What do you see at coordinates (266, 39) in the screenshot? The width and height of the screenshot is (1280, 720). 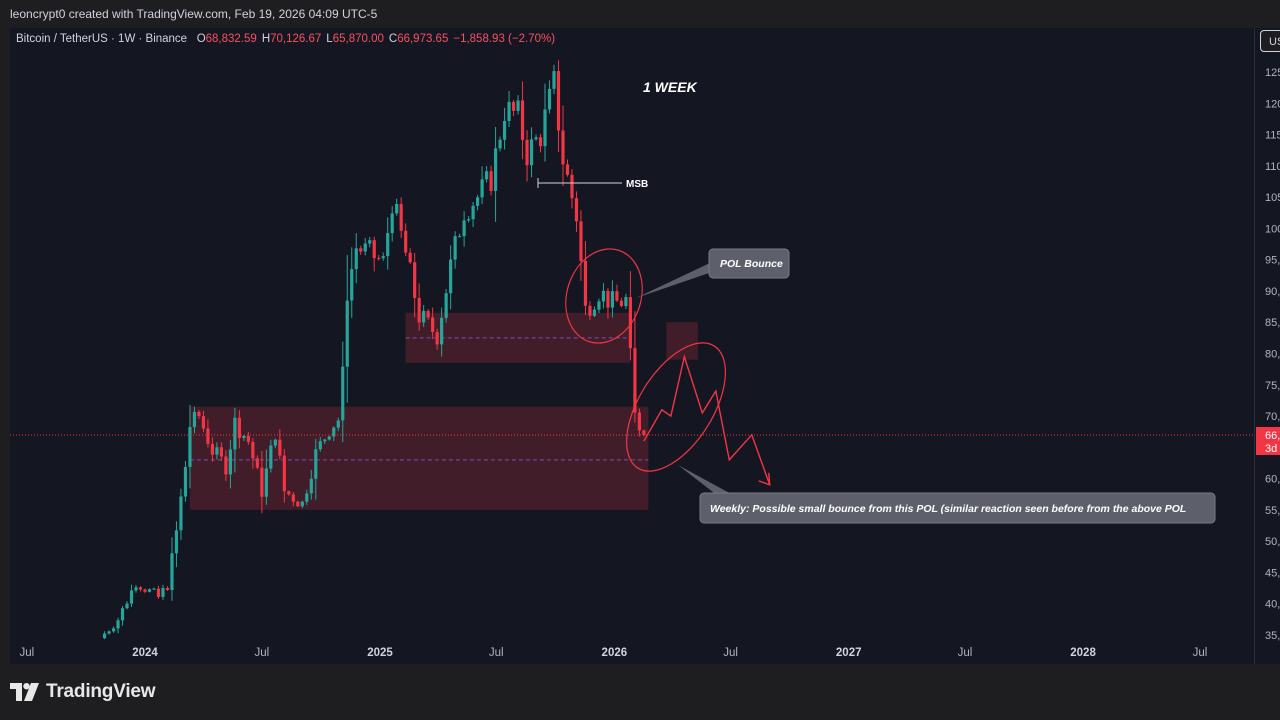 I see `legend-high-key: H` at bounding box center [266, 39].